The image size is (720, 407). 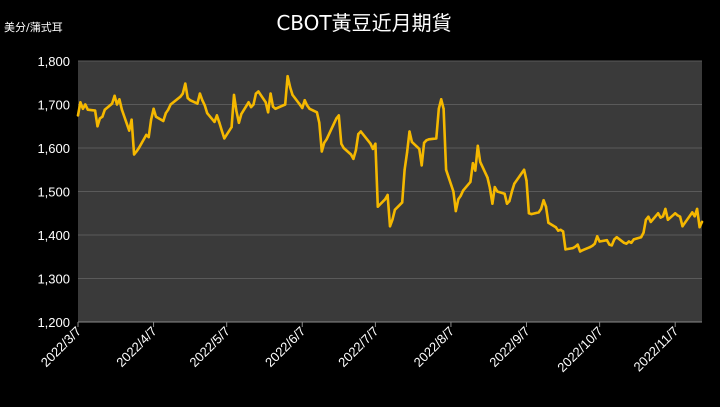 I want to click on y-tick-label: 1,300, so click(x=53, y=279).